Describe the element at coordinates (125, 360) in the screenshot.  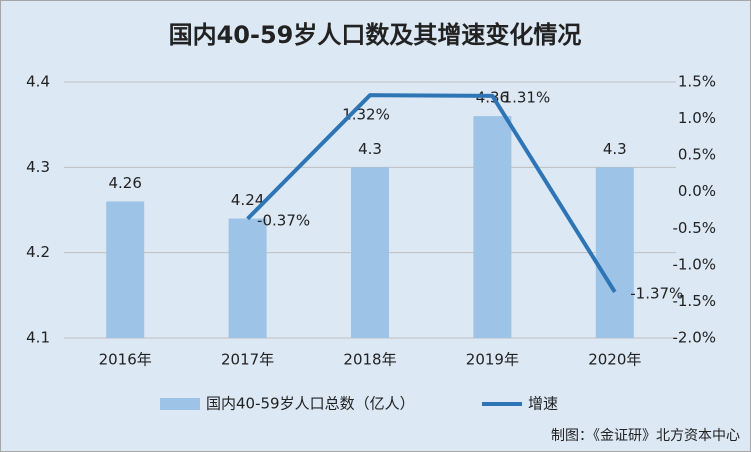
I see `x-tick-label: 2016年` at that location.